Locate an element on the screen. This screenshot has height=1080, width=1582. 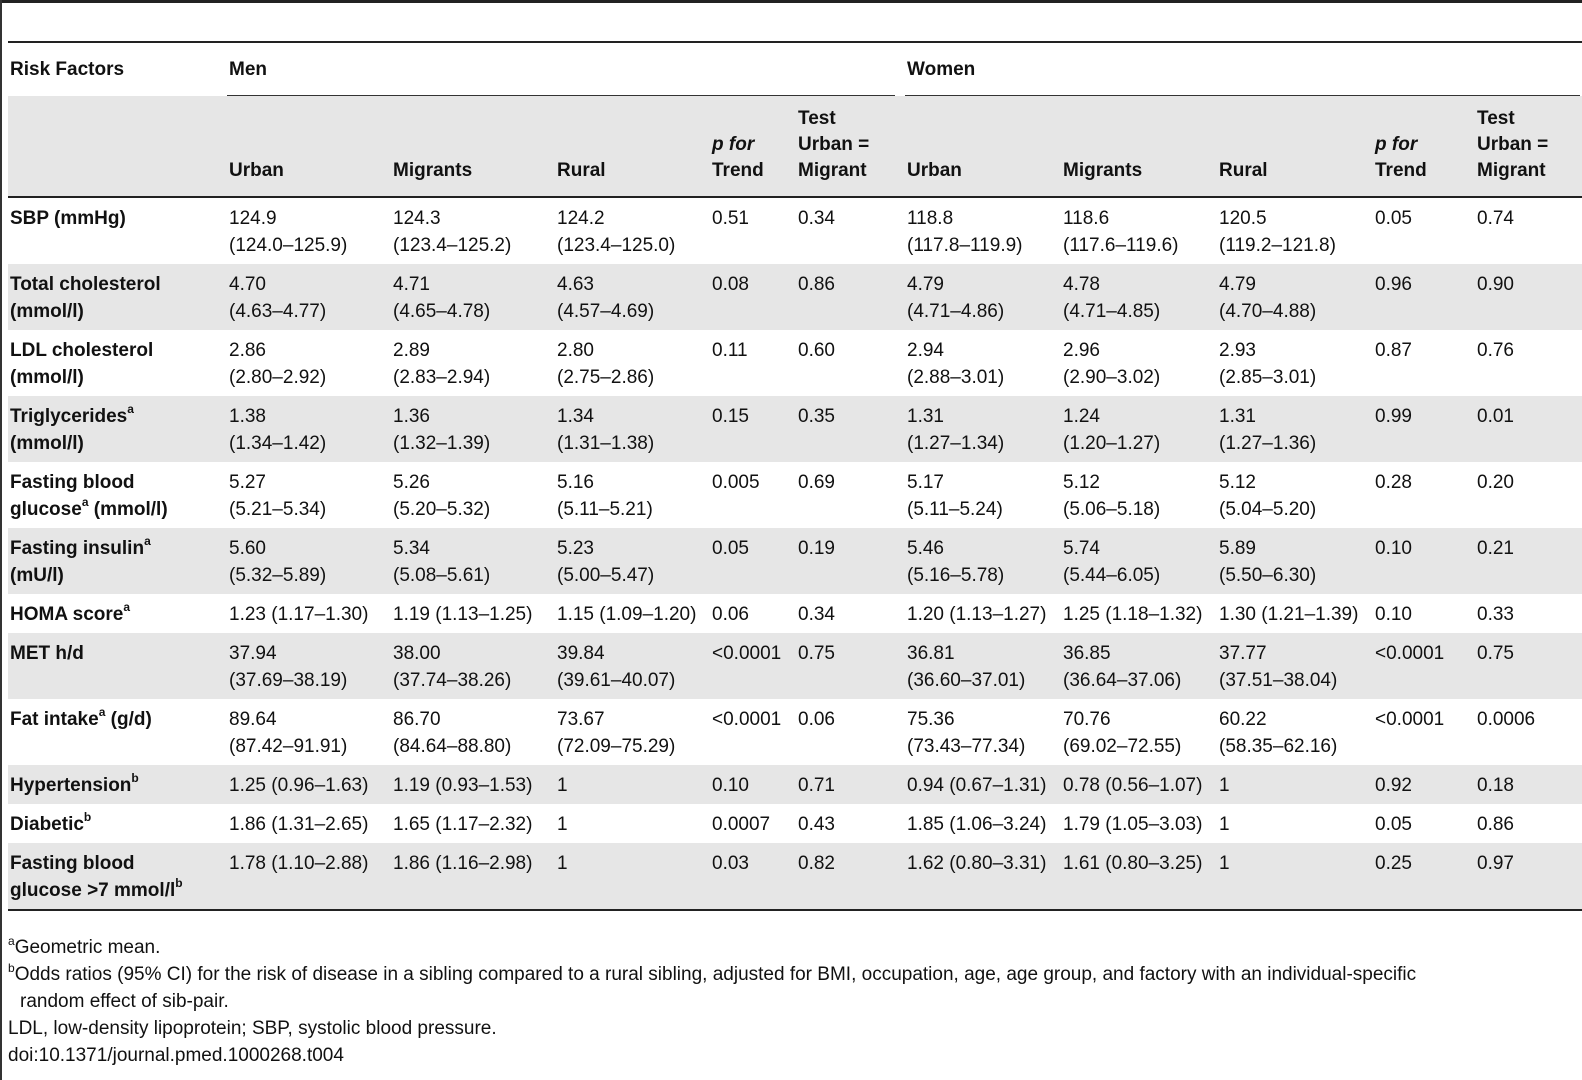
value: 4.70 is located at coordinates (247, 284).